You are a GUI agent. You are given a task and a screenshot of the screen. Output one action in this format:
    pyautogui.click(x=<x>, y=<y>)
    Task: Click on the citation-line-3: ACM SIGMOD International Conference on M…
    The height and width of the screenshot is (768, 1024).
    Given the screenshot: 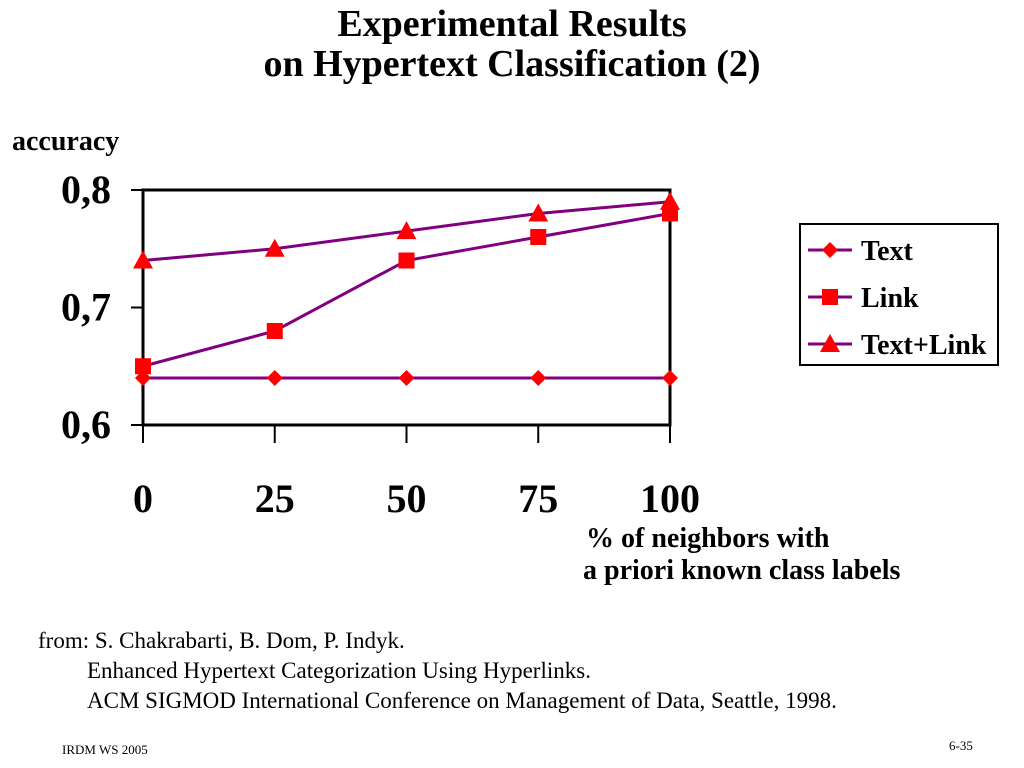 What is the action you would take?
    pyautogui.click(x=462, y=700)
    